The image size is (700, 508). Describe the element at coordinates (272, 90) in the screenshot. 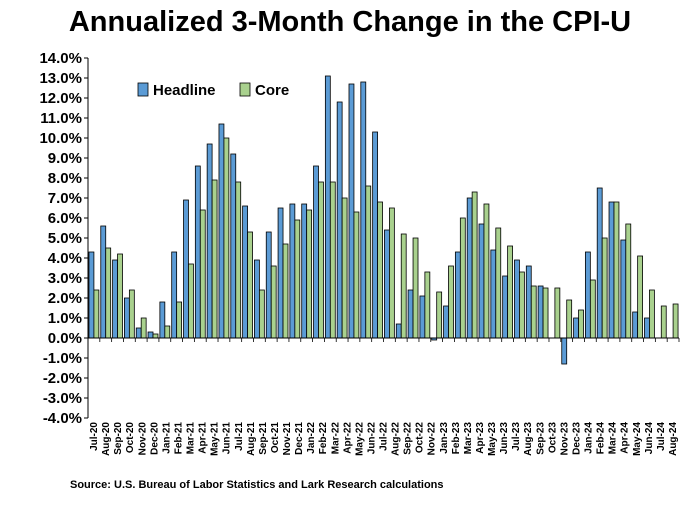

I see `legend-label-core: Core` at that location.